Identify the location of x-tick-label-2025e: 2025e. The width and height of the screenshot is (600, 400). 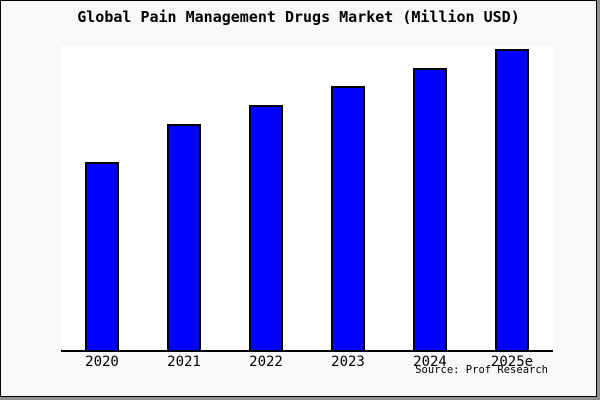
(512, 362).